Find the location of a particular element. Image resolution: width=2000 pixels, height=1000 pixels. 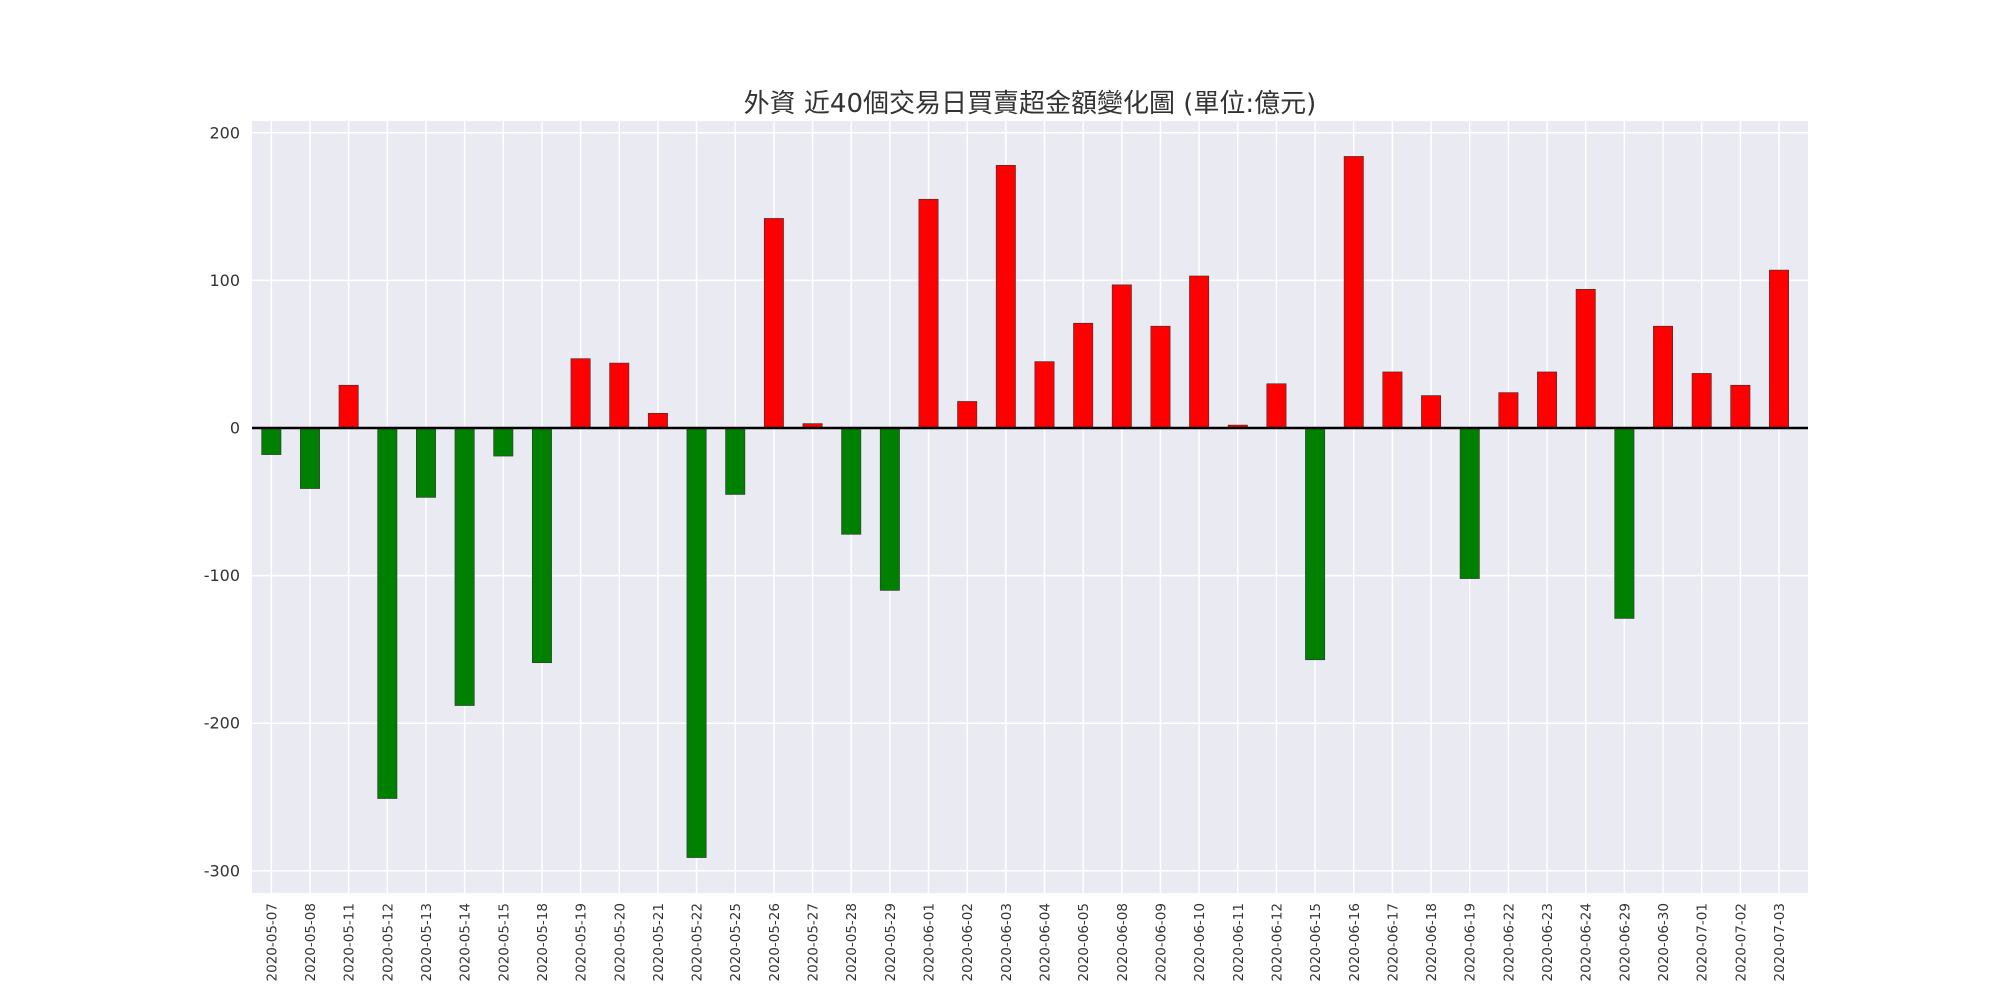

x-tick-label: 2020-06-01 is located at coordinates (930, 942).